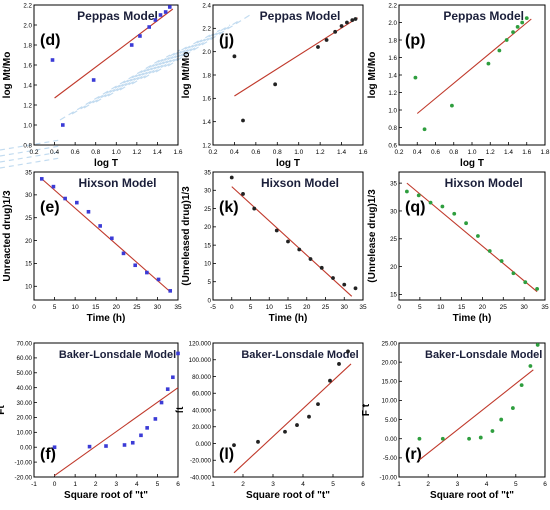 The width and height of the screenshot is (550, 510). Describe the element at coordinates (204, 444) in the screenshot. I see `y-tick-label: 0.000` at that location.